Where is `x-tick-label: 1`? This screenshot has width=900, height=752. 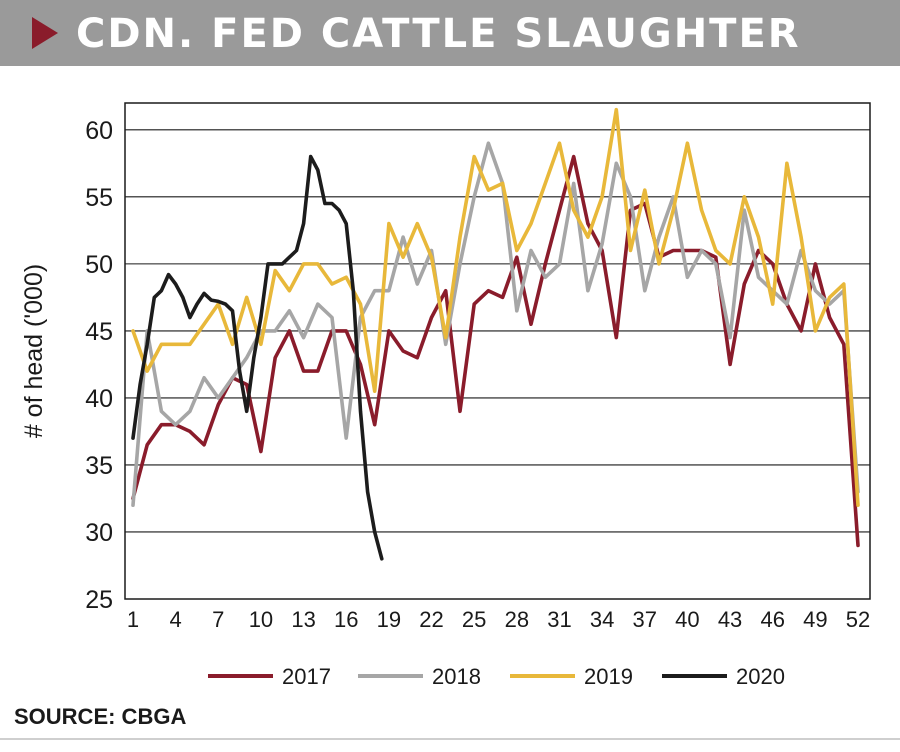
x-tick-label: 1 is located at coordinates (133, 619).